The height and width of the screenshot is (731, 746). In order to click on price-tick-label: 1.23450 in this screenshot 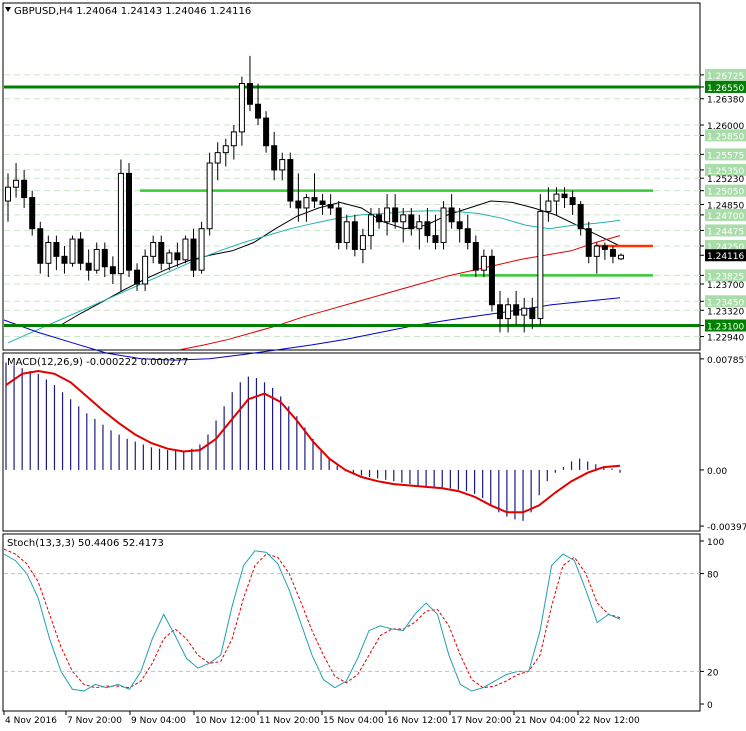, I will do `click(725, 303)`.